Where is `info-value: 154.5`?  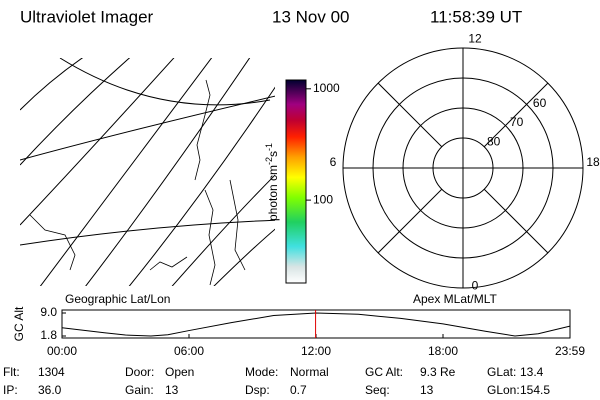 info-value: 154.5 is located at coordinates (535, 390).